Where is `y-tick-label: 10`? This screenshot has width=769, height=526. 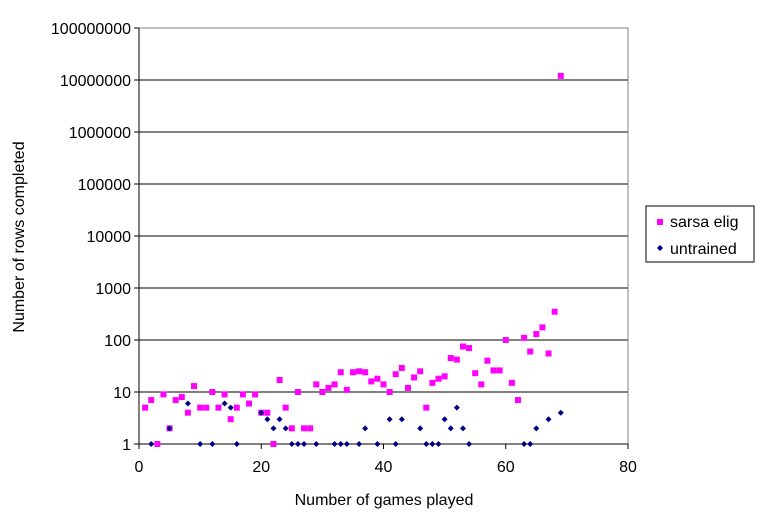
y-tick-label: 10 is located at coordinates (122, 393).